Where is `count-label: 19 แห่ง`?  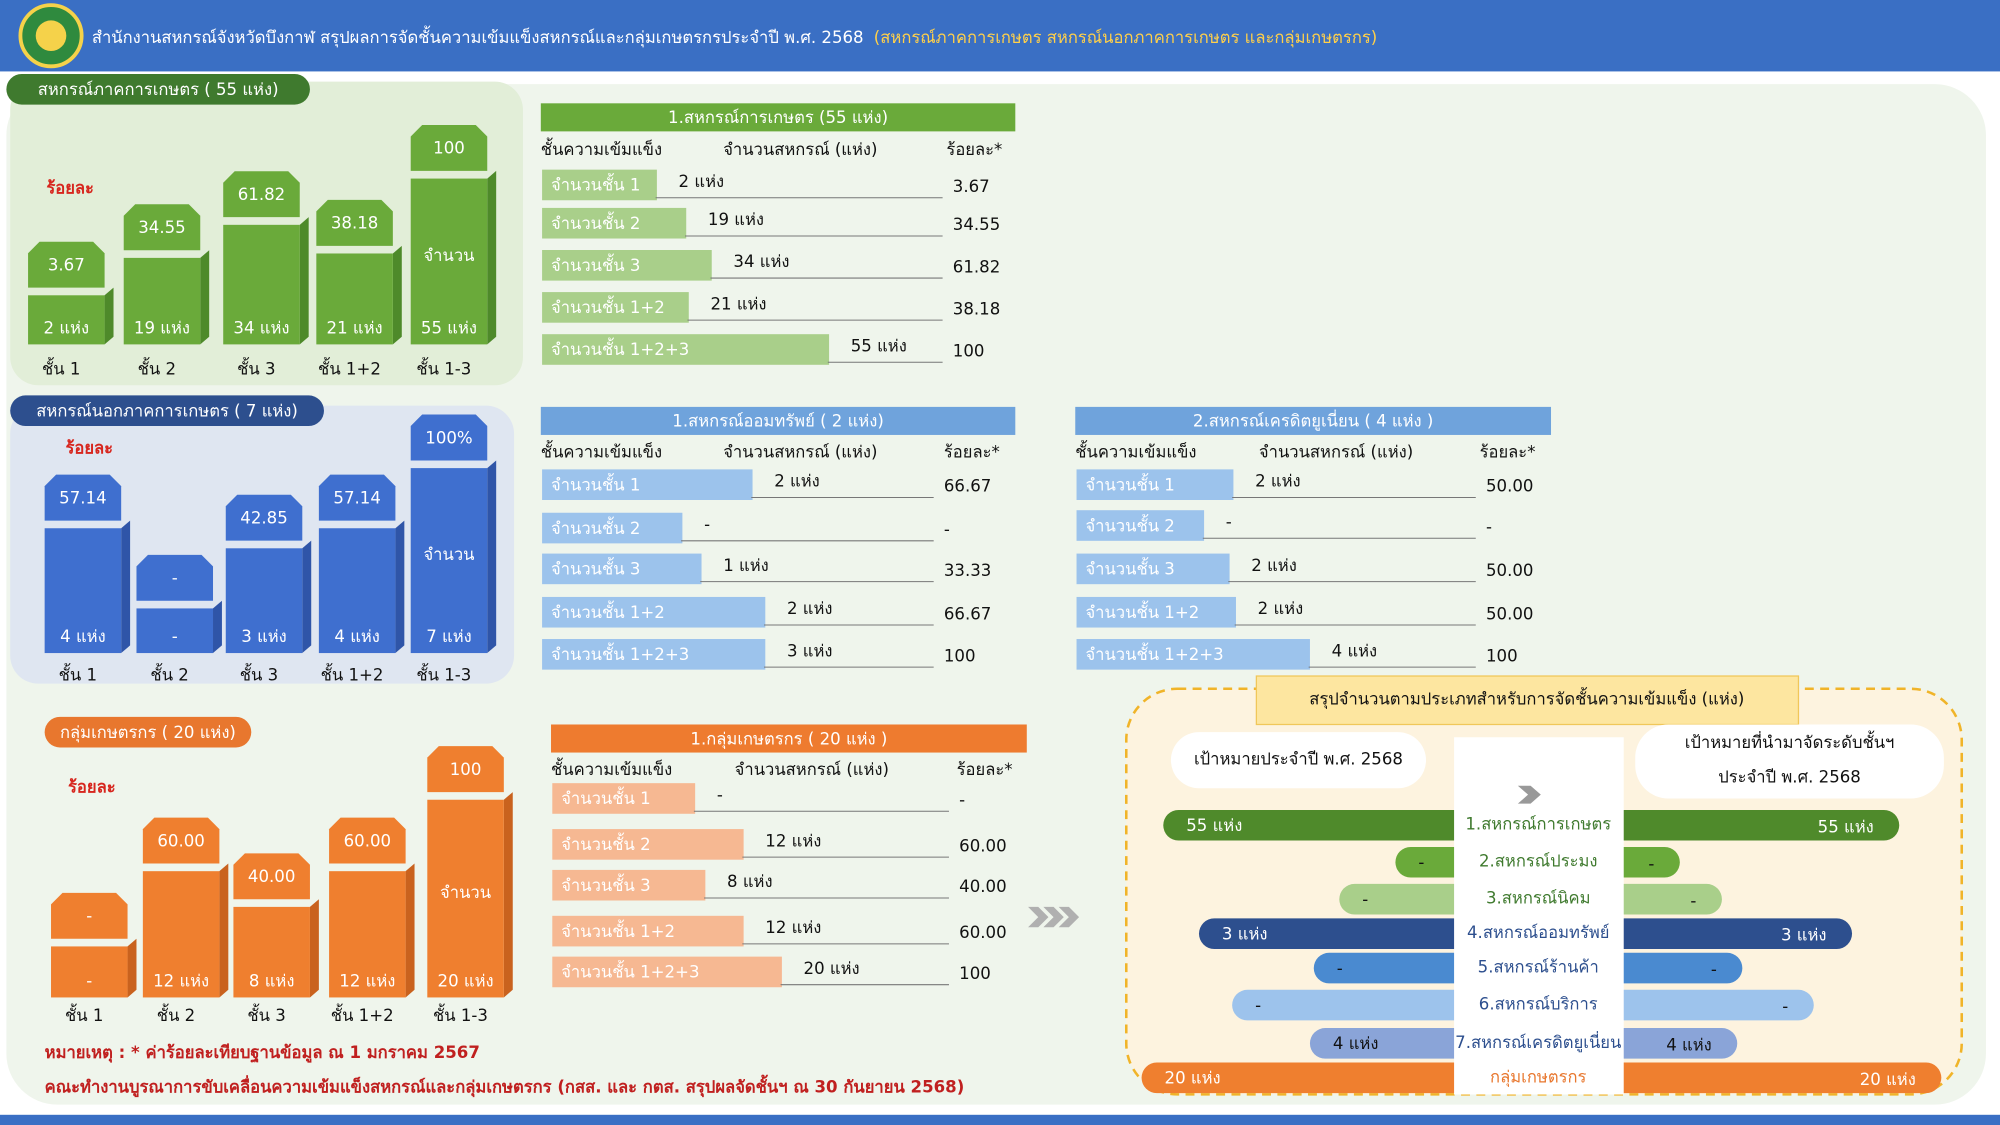 count-label: 19 แห่ง is located at coordinates (162, 328).